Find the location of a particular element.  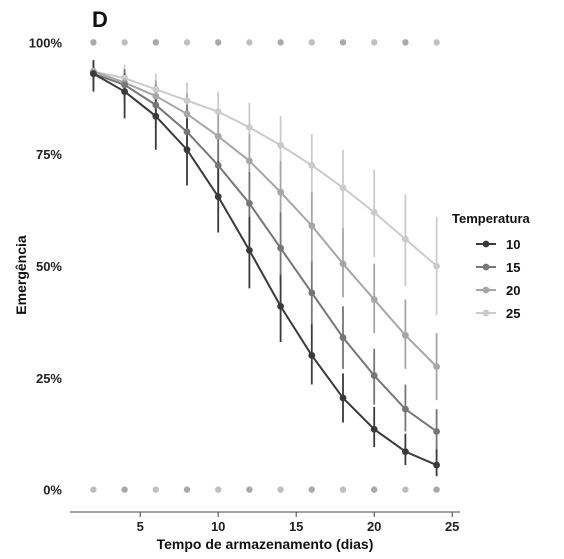

x-tick-label-25: 25 is located at coordinates (452, 526).